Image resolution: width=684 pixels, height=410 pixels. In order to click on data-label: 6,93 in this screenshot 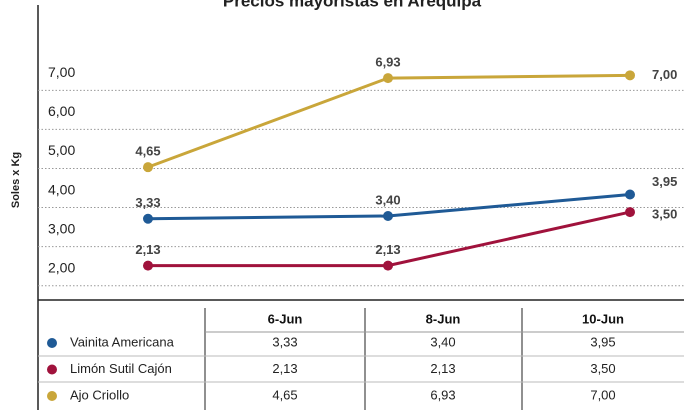, I will do `click(387, 62)`.